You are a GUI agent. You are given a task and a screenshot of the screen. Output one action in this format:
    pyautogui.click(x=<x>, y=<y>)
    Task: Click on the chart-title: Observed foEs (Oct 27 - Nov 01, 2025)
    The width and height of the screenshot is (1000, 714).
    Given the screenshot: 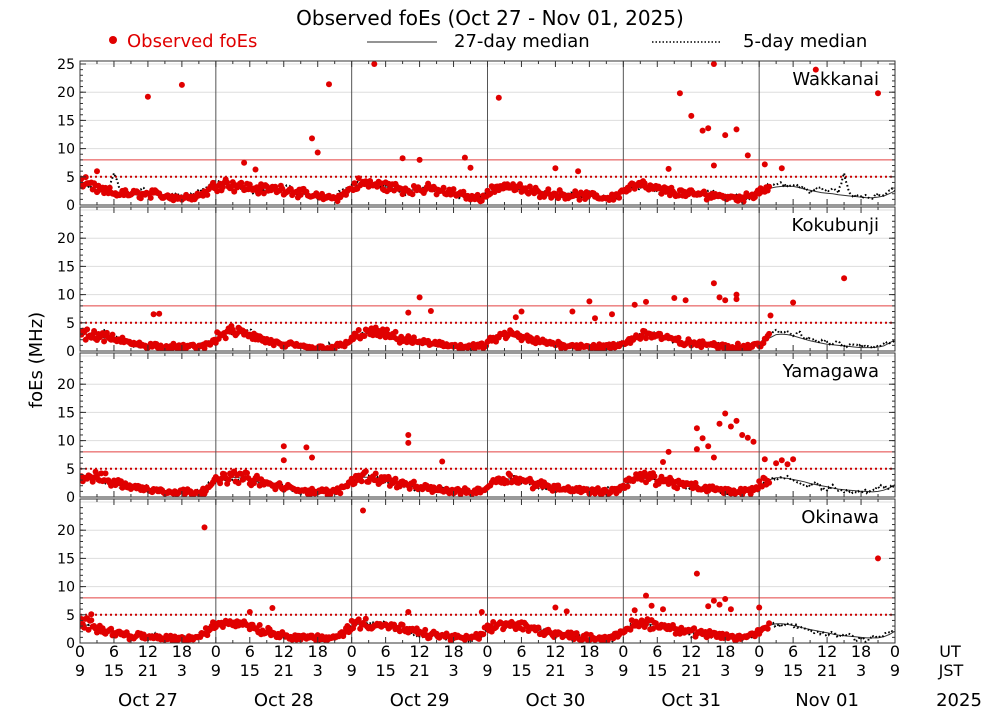 What is the action you would take?
    pyautogui.click(x=490, y=18)
    